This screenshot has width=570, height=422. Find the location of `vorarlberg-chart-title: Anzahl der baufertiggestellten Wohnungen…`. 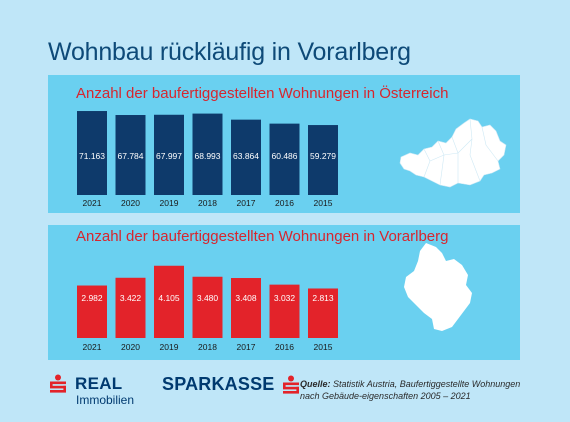

vorarlberg-chart-title: Anzahl der baufertiggestellten Wohnungen… is located at coordinates (262, 236).